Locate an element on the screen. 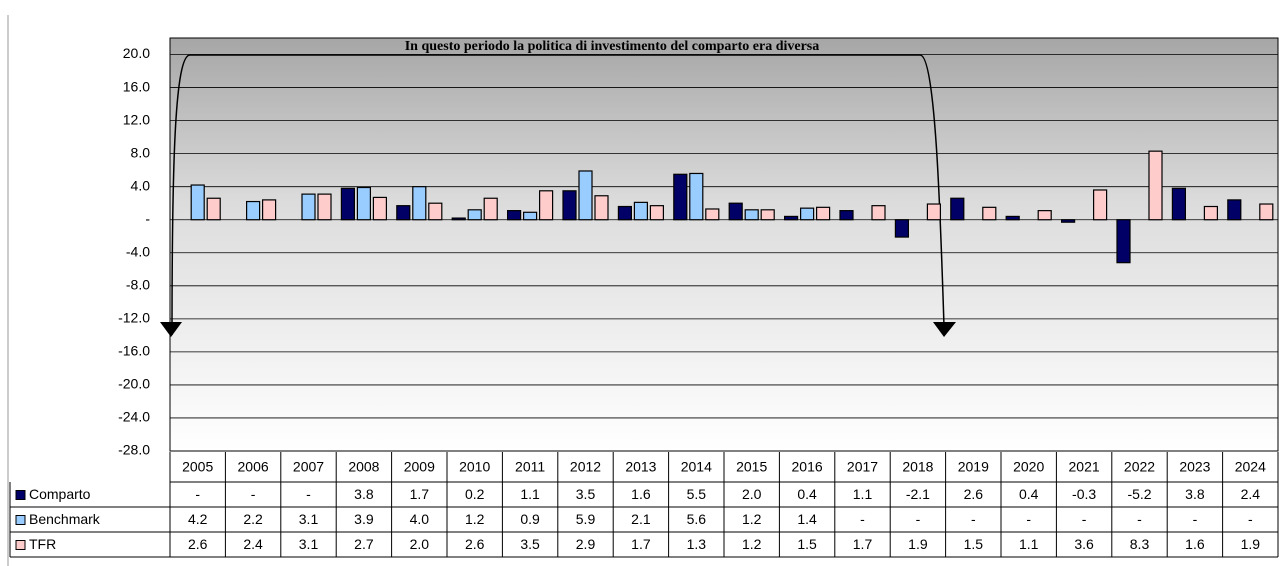 Image resolution: width=1279 pixels, height=566 pixels. y-tick-label: 12.0 is located at coordinates (136, 119).